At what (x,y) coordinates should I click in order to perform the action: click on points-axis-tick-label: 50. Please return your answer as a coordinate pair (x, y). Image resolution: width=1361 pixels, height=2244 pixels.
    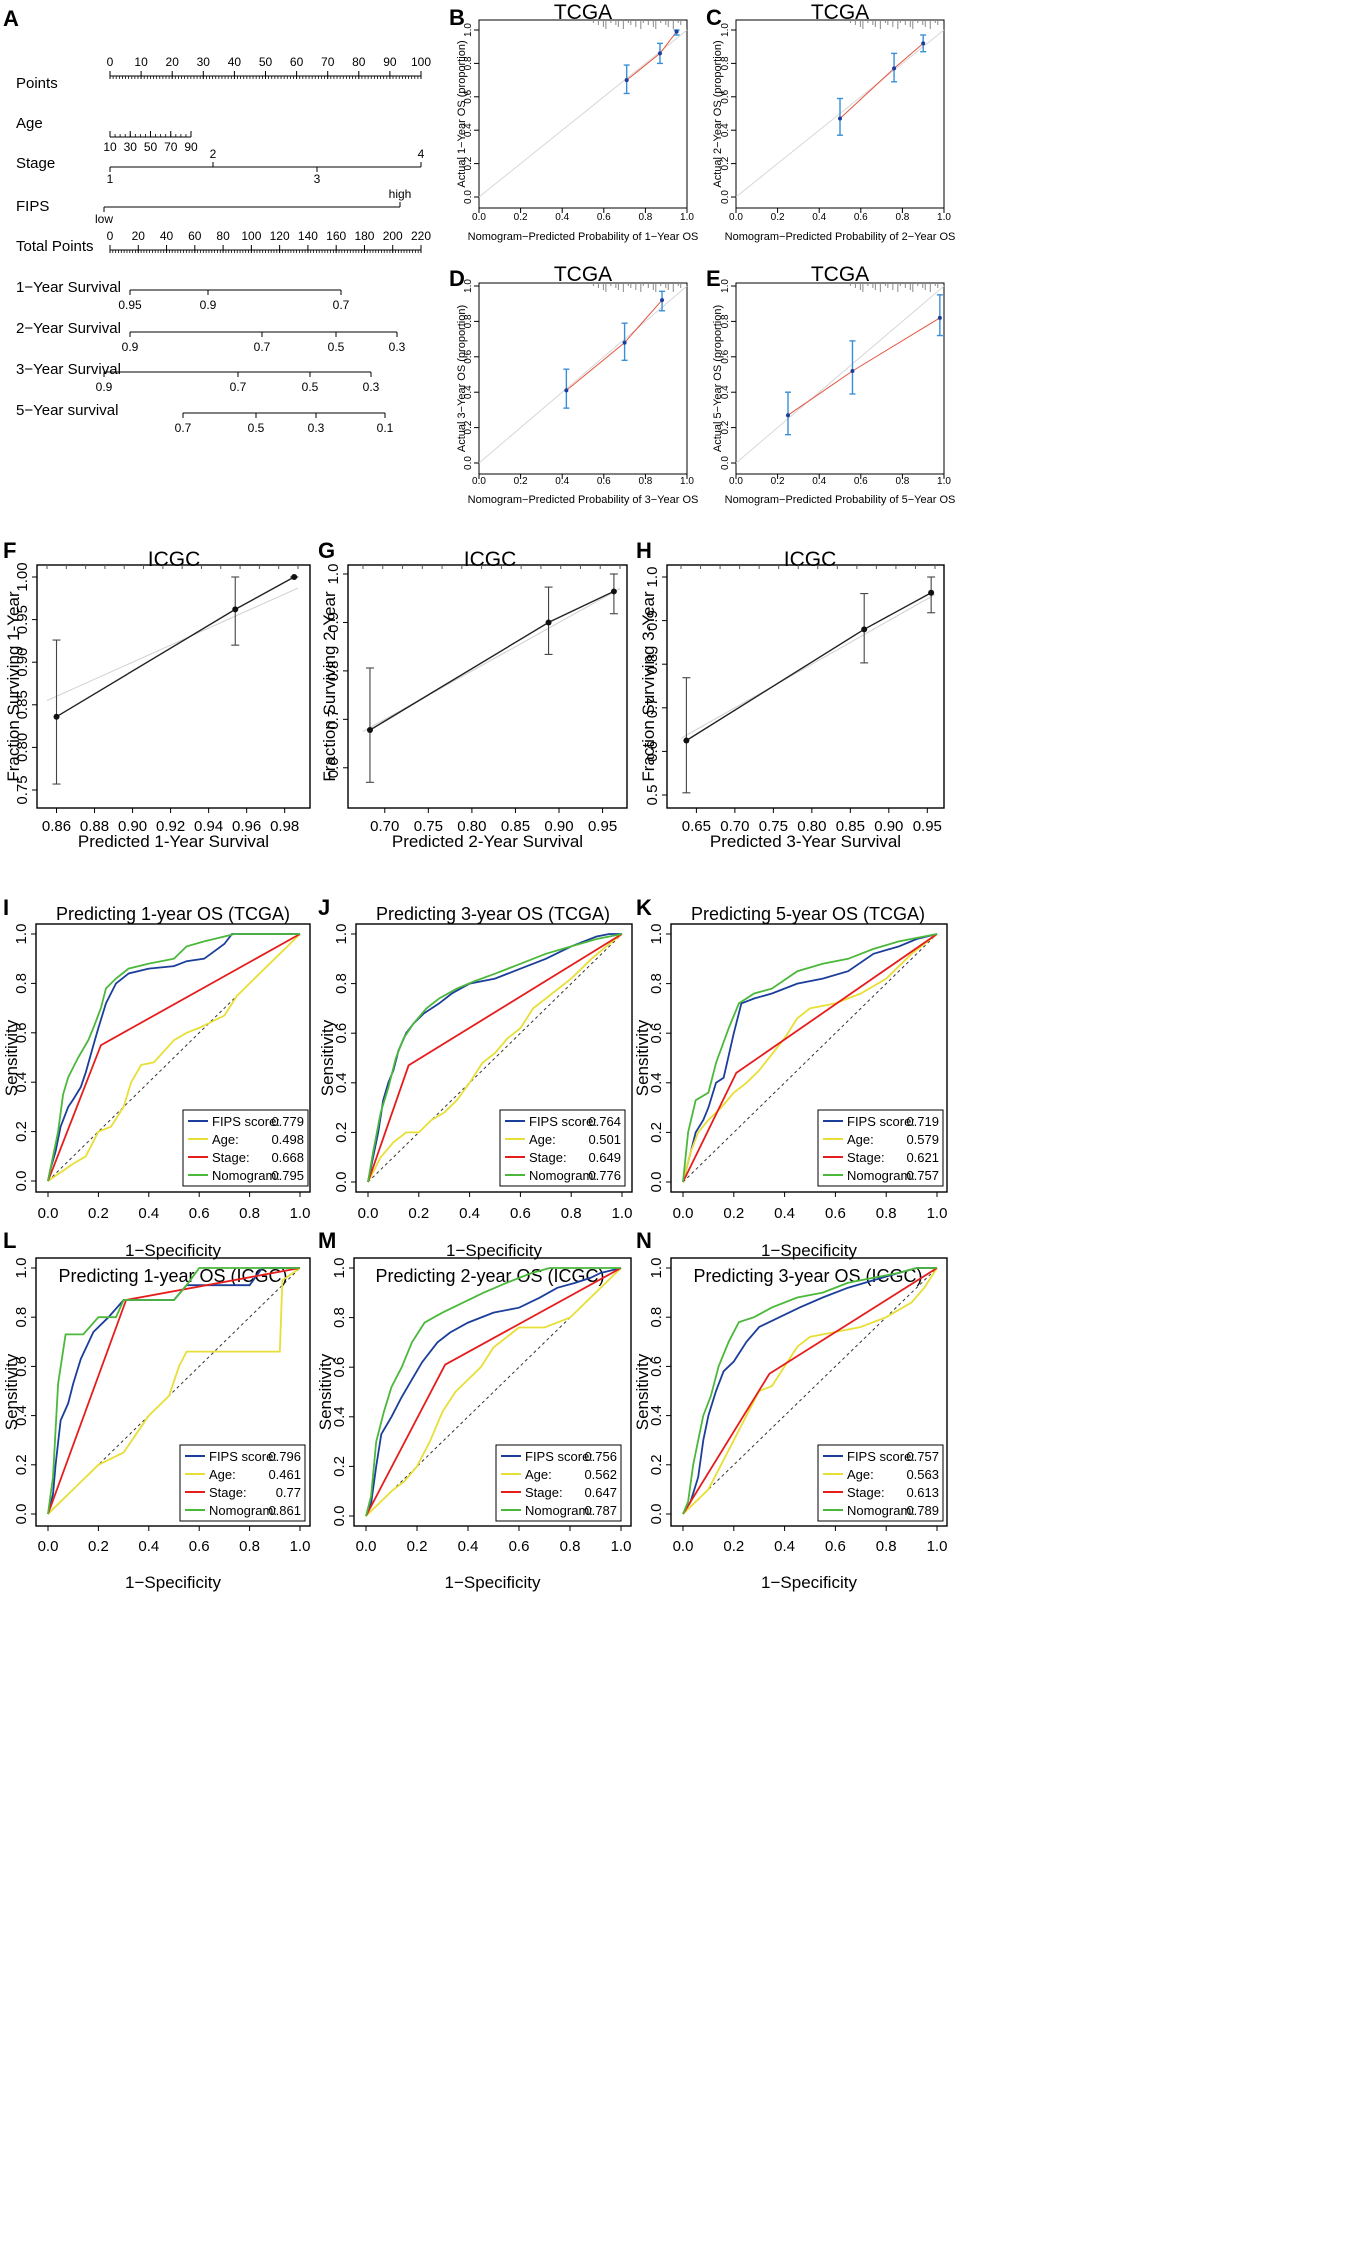
    Looking at the image, I should click on (266, 62).